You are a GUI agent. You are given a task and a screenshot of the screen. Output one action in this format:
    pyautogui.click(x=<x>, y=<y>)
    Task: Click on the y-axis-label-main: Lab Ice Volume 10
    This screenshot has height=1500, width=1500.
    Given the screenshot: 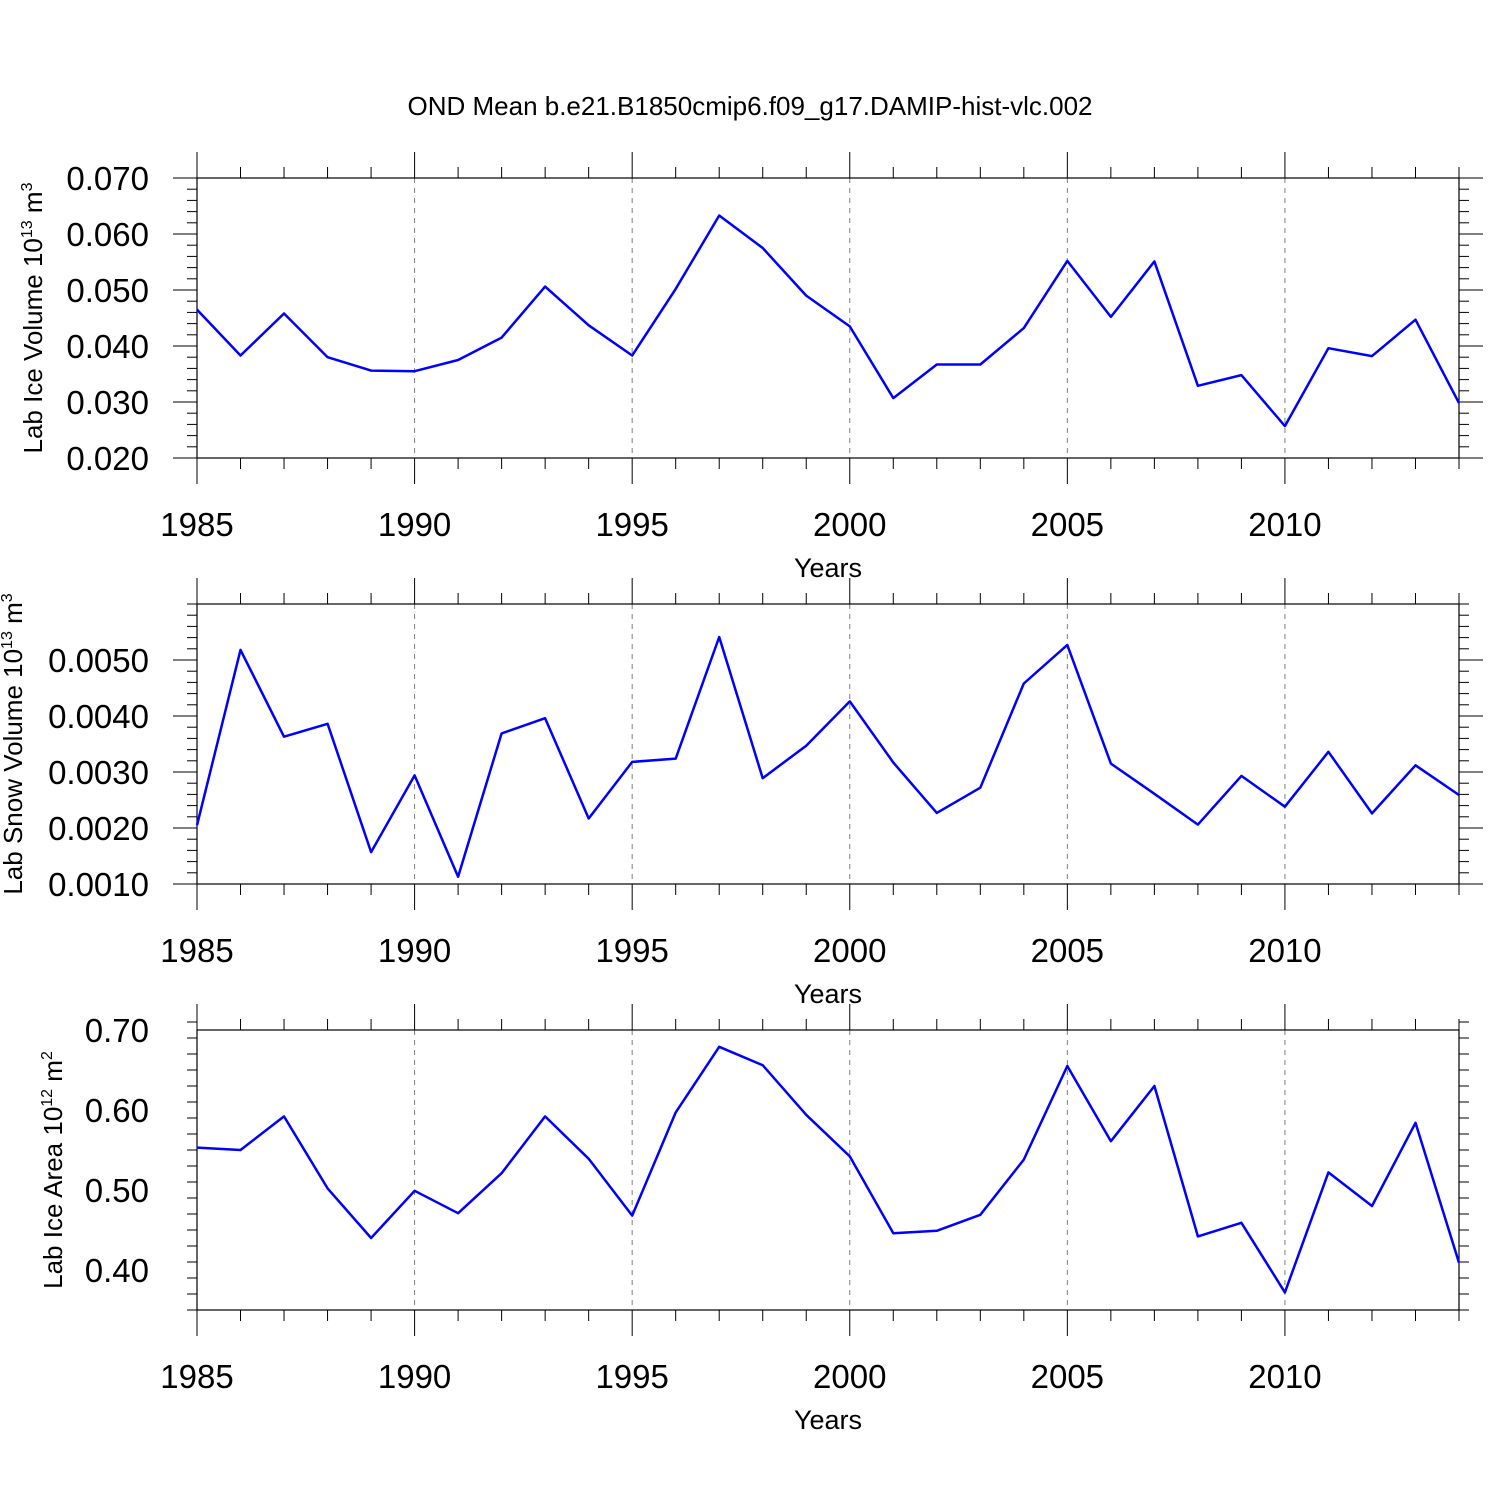 What is the action you would take?
    pyautogui.click(x=33, y=345)
    